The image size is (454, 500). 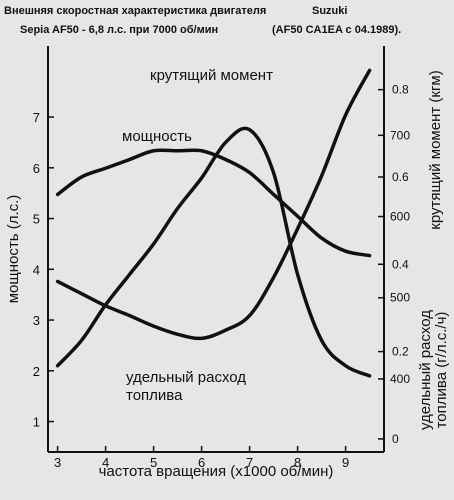 What do you see at coordinates (395, 439) in the screenshot?
I see `y-torque-tick-label: 0` at bounding box center [395, 439].